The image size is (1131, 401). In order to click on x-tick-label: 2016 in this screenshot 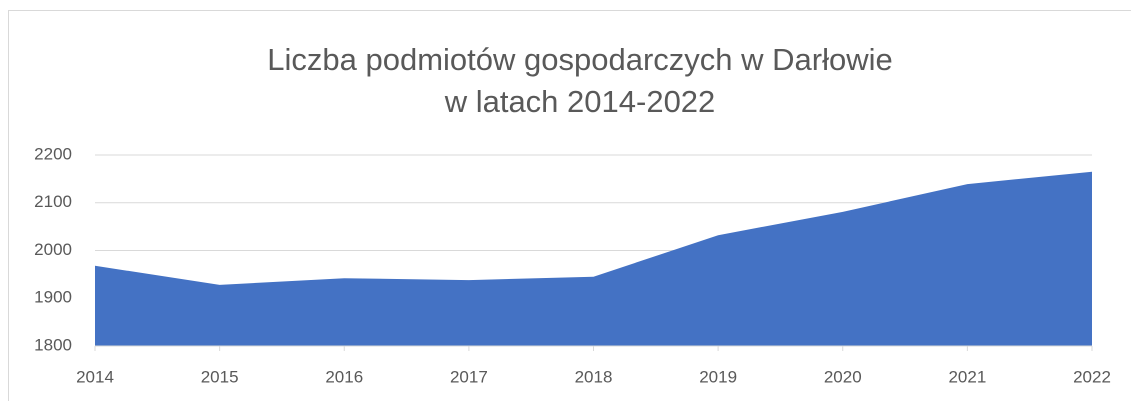, I will do `click(344, 376)`.